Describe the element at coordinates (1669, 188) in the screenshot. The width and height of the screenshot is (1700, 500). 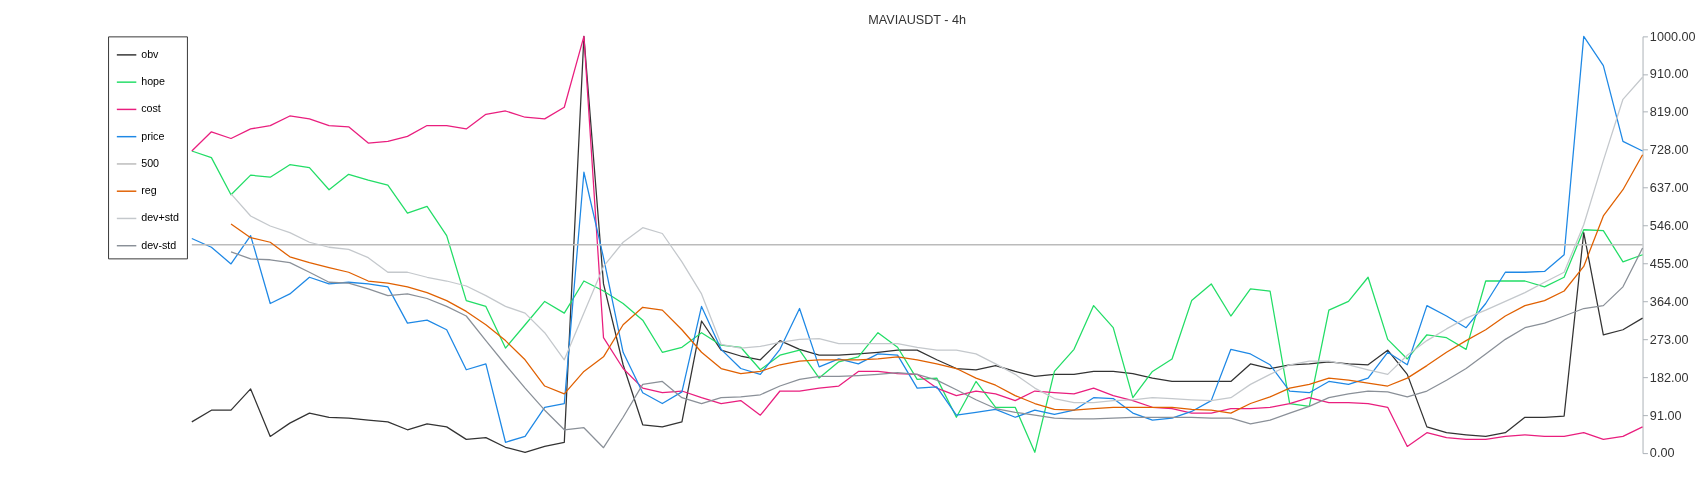
I see `y-tick-label: 637.00` at that location.